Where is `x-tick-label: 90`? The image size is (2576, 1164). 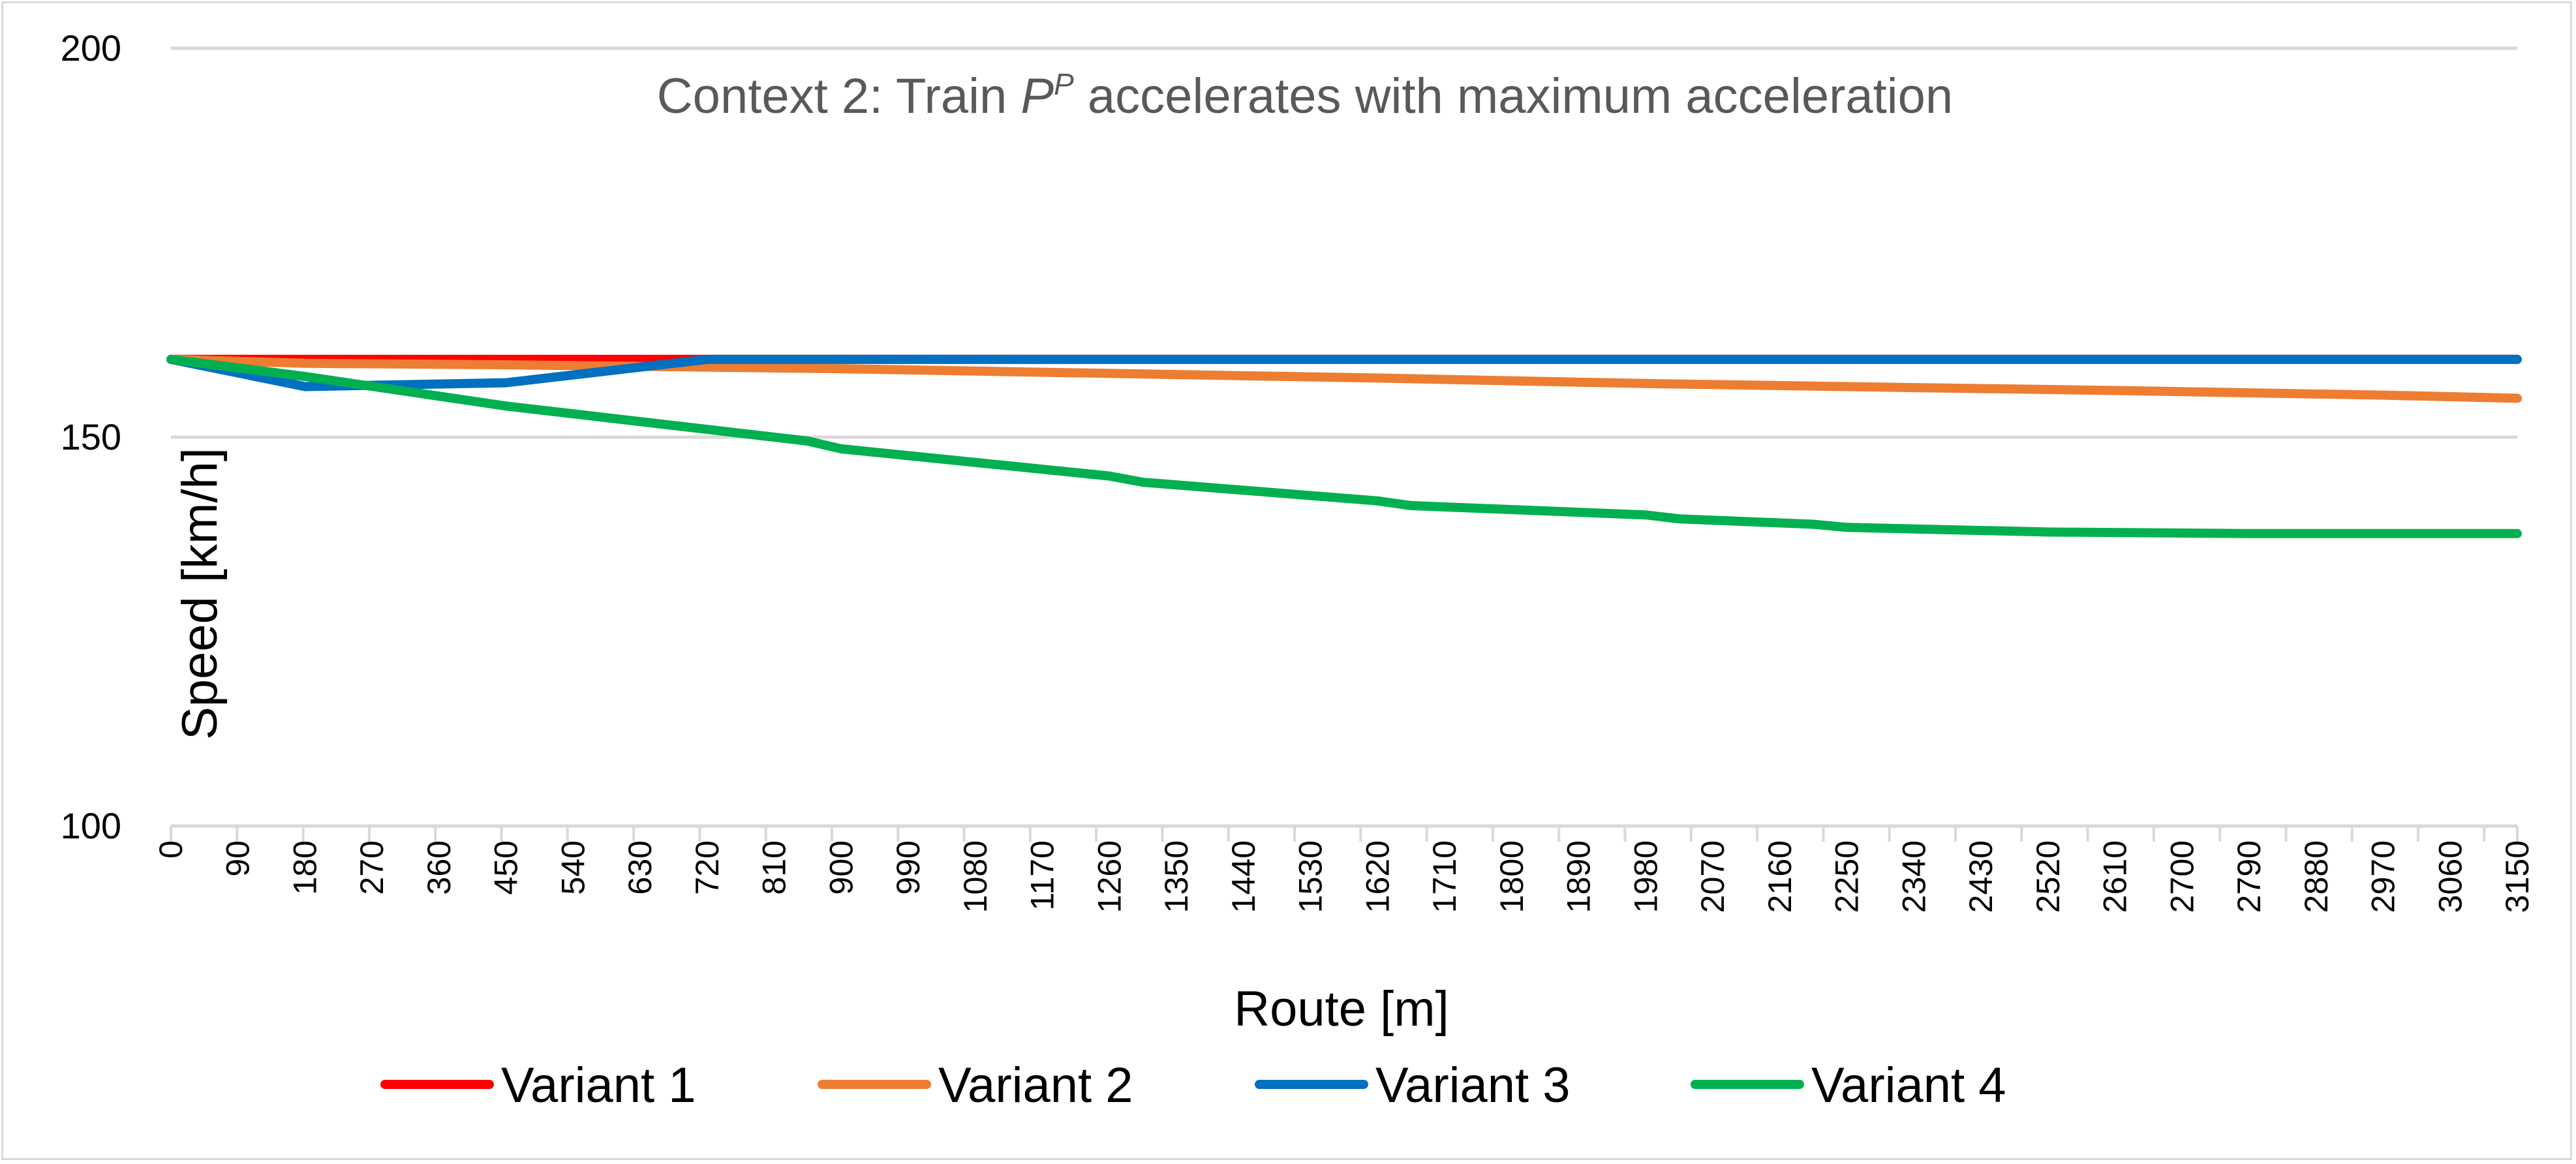 x-tick-label: 90 is located at coordinates (238, 859).